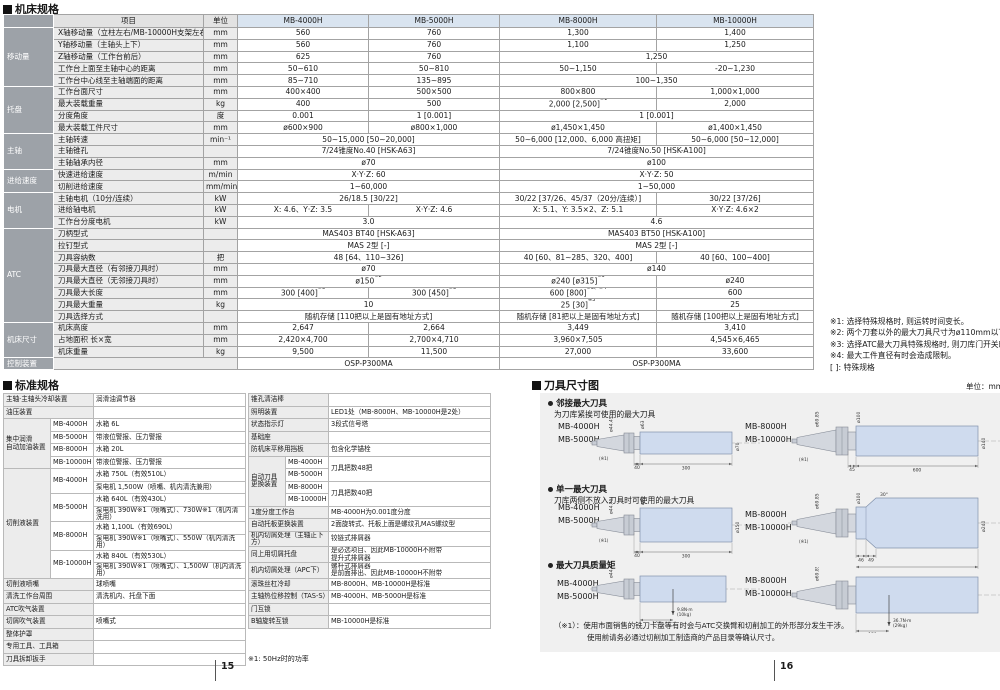 The image size is (1000, 690). I want to click on spec-value: 4.6, so click(656, 222).